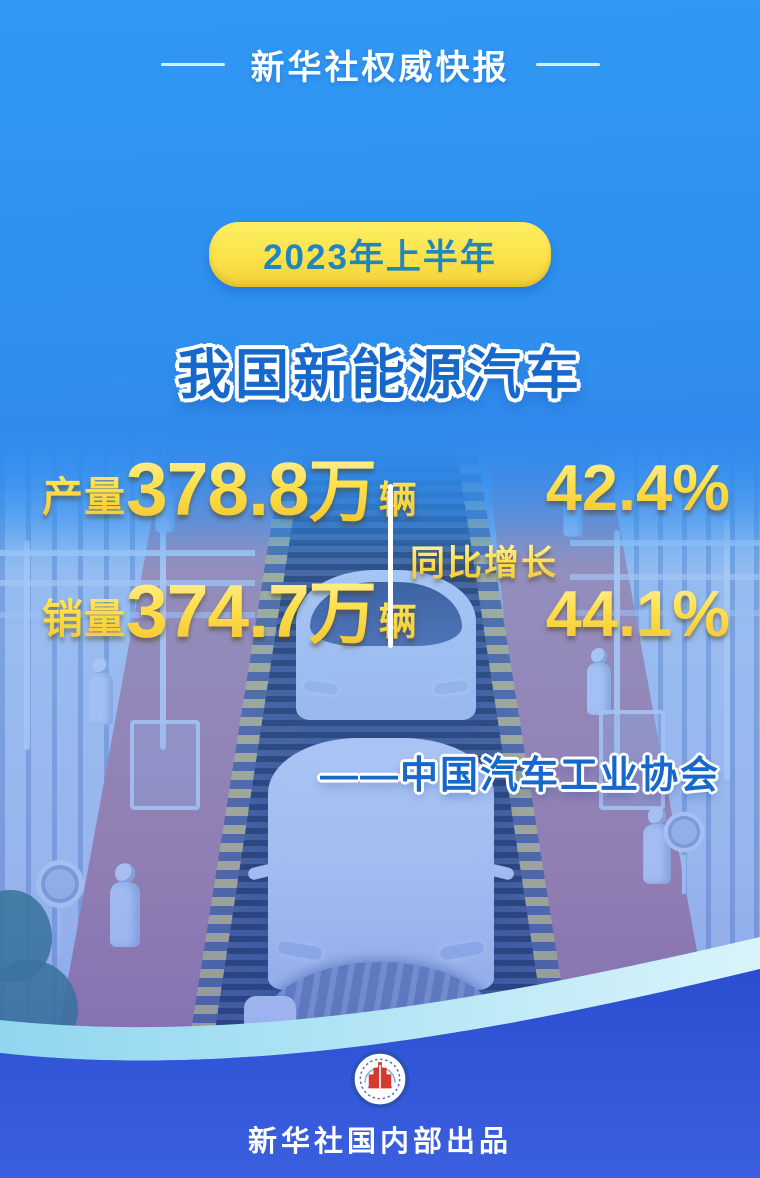 This screenshot has height=1178, width=760. I want to click on masthead: 新华社权威快报, so click(380, 64).